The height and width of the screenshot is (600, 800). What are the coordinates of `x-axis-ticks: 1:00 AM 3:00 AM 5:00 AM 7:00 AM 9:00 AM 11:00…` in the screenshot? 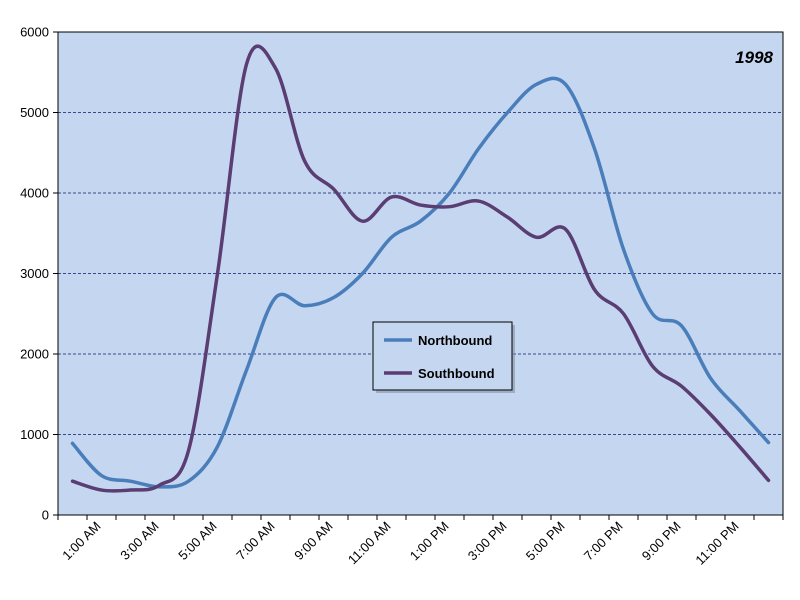 It's located at (420, 541).